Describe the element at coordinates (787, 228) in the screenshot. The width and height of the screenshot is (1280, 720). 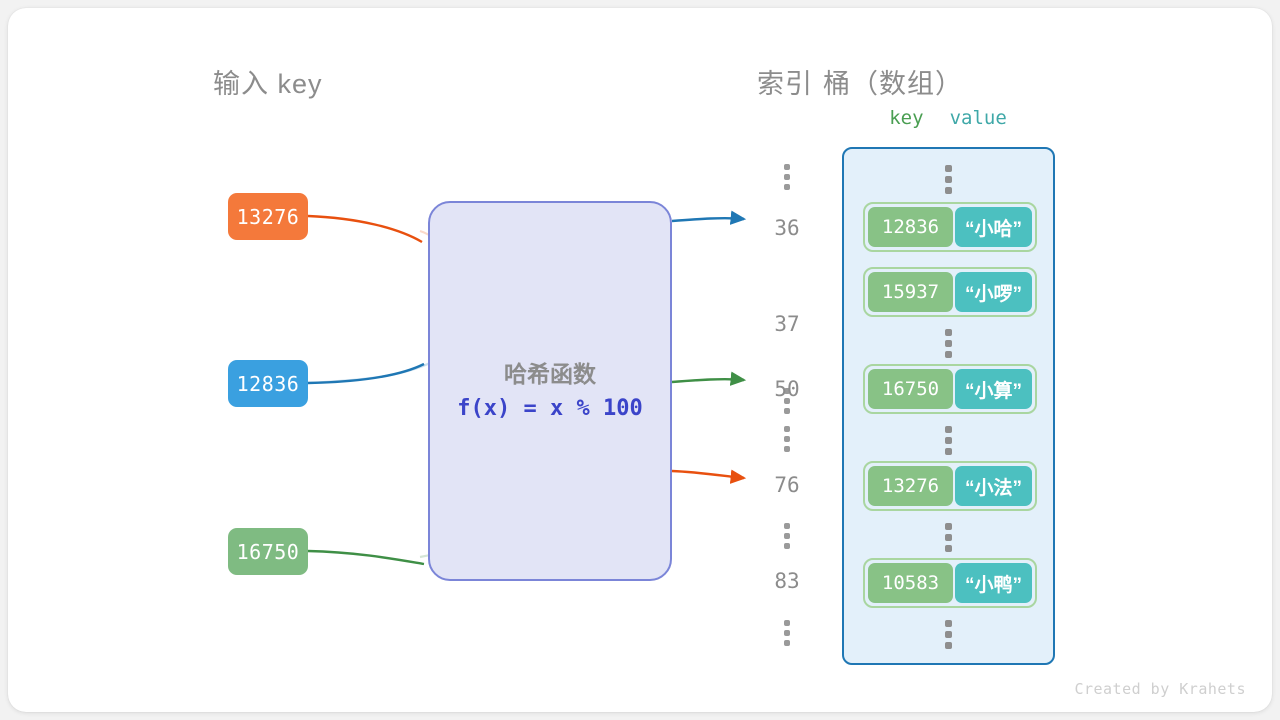
I see `index-36: 36` at that location.